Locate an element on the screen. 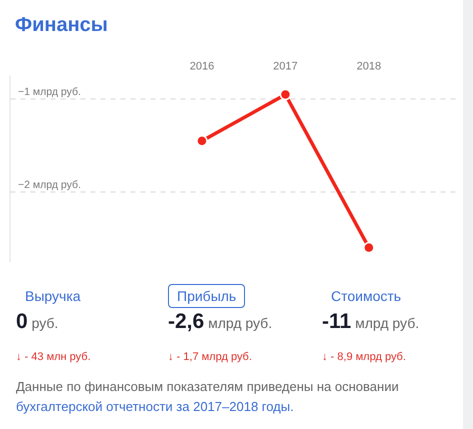 The width and height of the screenshot is (473, 429). tab: Прибыль is located at coordinates (207, 296).